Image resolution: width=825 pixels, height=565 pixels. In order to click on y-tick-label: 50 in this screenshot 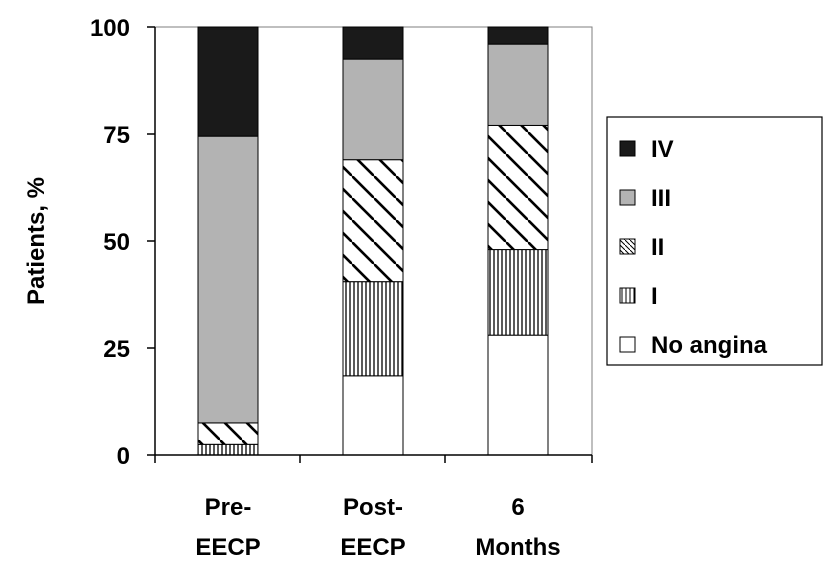, I will do `click(116, 242)`.